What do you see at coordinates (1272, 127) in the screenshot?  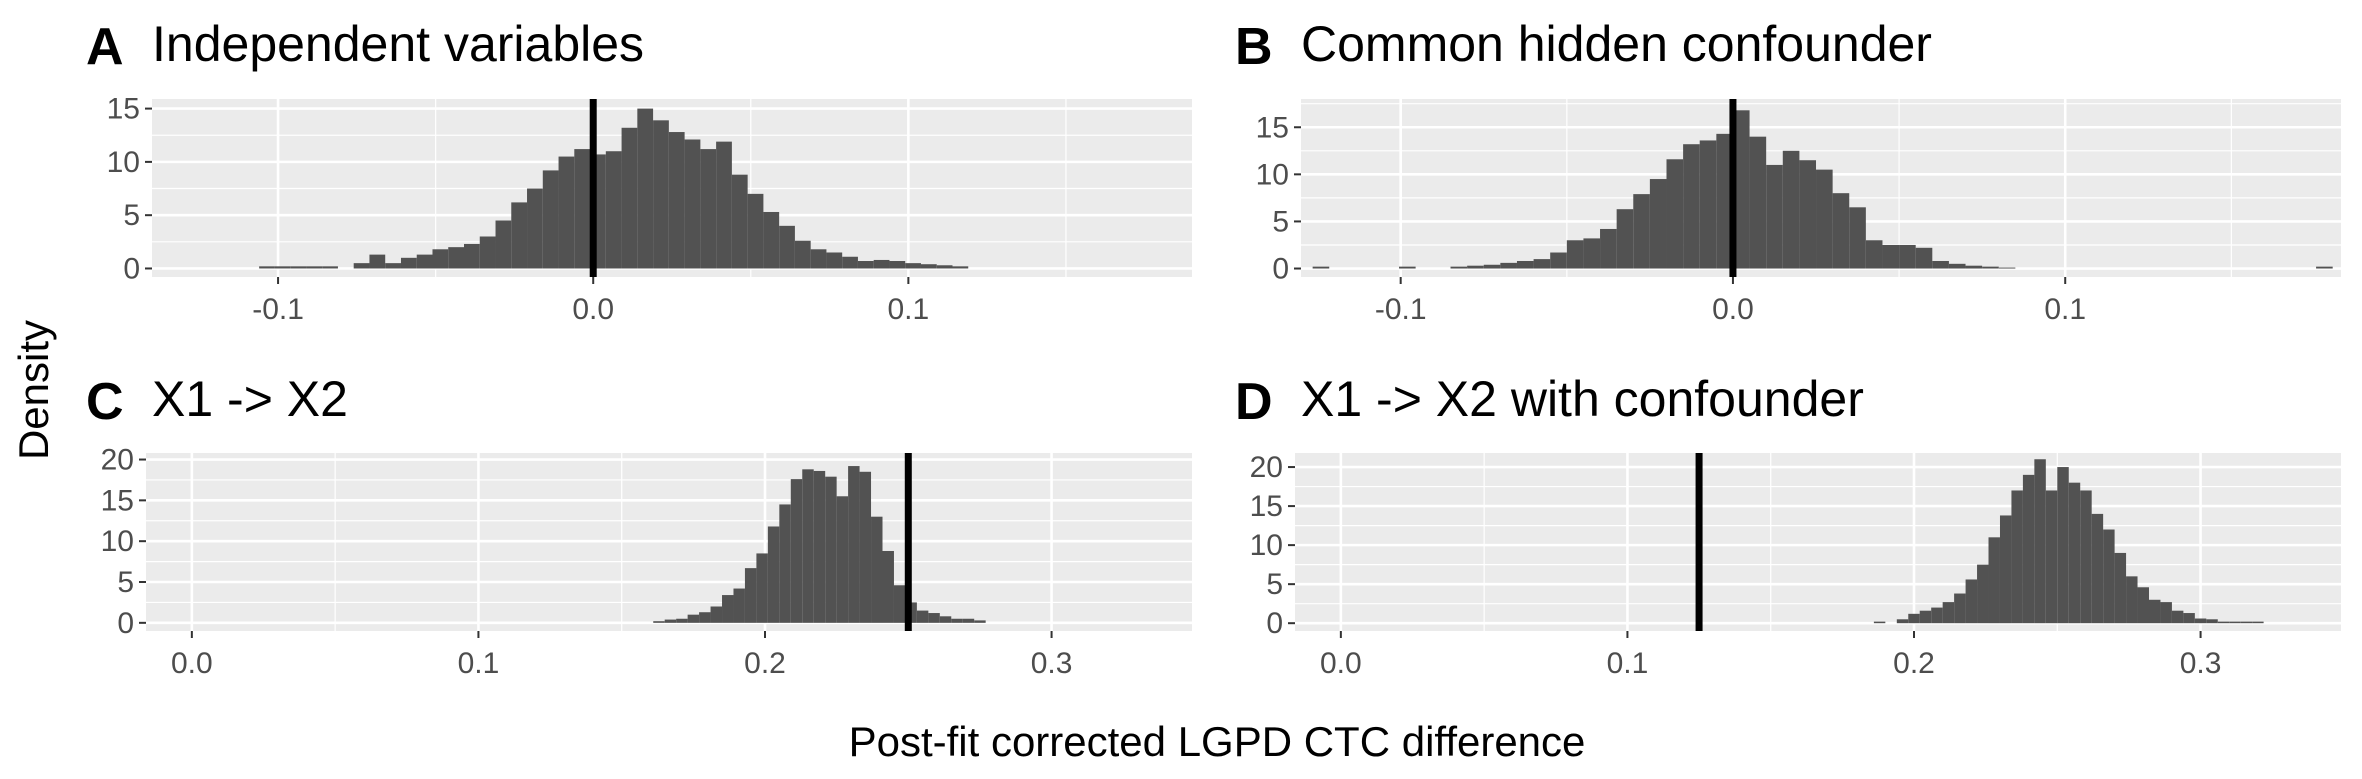 I see `panel-b-y-tick-label: 15` at bounding box center [1272, 127].